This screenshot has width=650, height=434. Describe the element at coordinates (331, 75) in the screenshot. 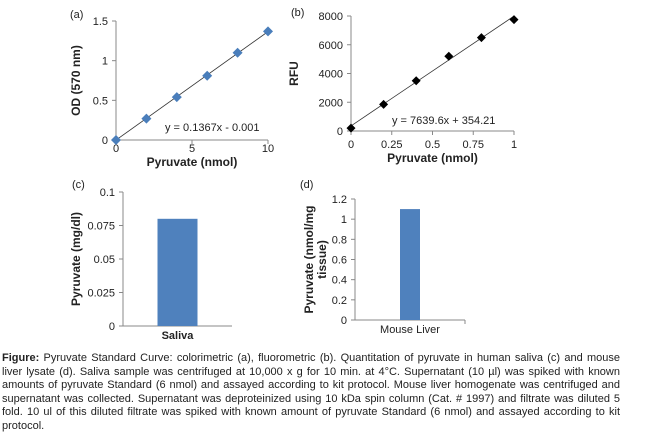

I see `y-tick-label: 4000` at that location.